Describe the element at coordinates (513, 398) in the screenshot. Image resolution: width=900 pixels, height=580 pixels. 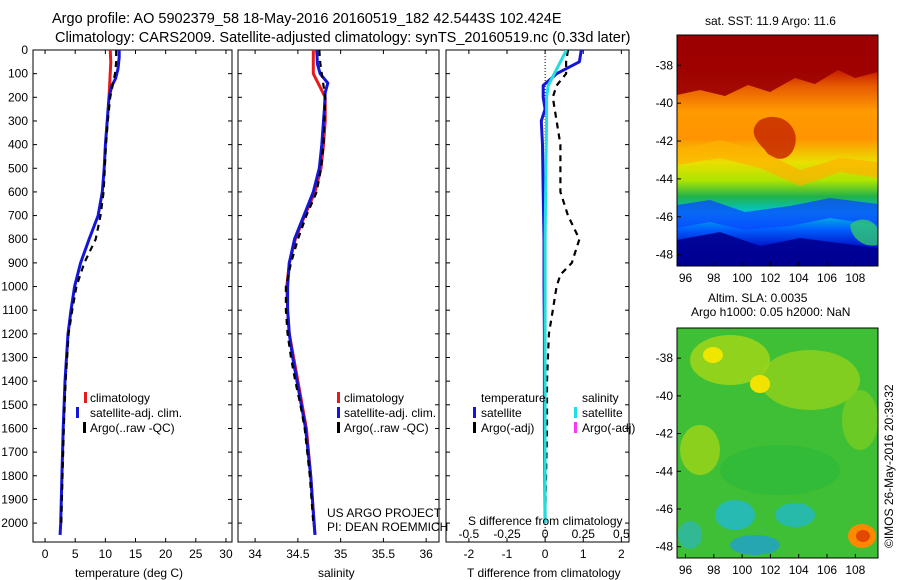
I see `legend-title-temperature: temperature` at that location.